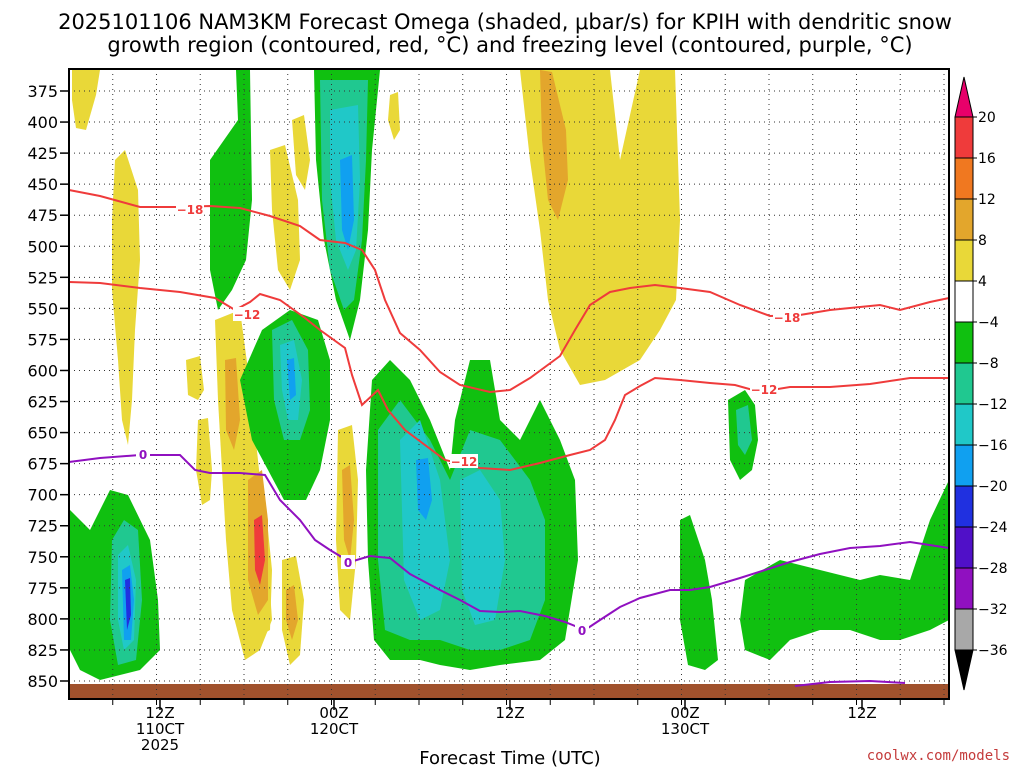 The width and height of the screenshot is (1024, 768). Describe the element at coordinates (981, 383) in the screenshot. I see `colorbar: 20 16 12 8 4 −4 −8 −12 −16 −20 −24 −28 −32 −36` at that location.